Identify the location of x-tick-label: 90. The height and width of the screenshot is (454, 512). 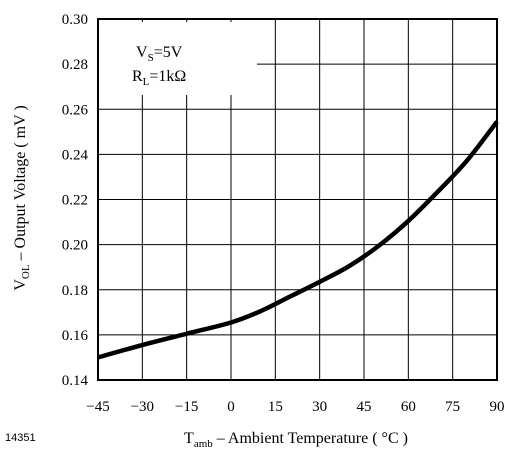
(497, 407).